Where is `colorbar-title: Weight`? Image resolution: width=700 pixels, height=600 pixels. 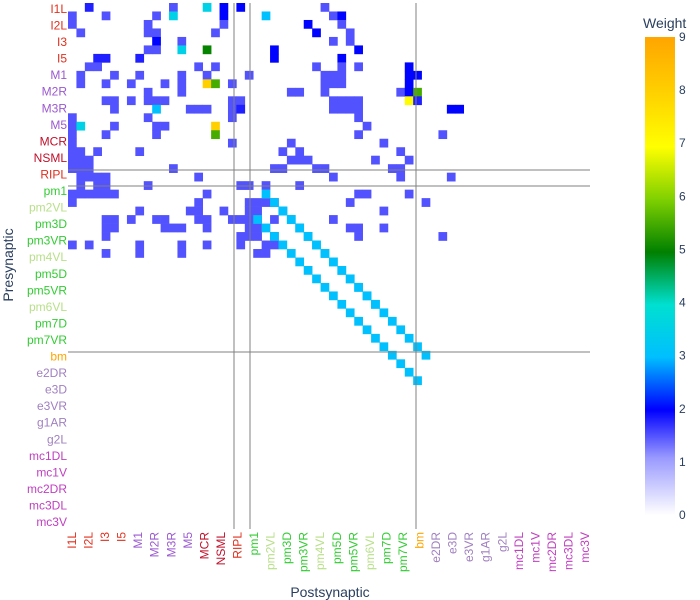 colorbar-title: Weight is located at coordinates (664, 23).